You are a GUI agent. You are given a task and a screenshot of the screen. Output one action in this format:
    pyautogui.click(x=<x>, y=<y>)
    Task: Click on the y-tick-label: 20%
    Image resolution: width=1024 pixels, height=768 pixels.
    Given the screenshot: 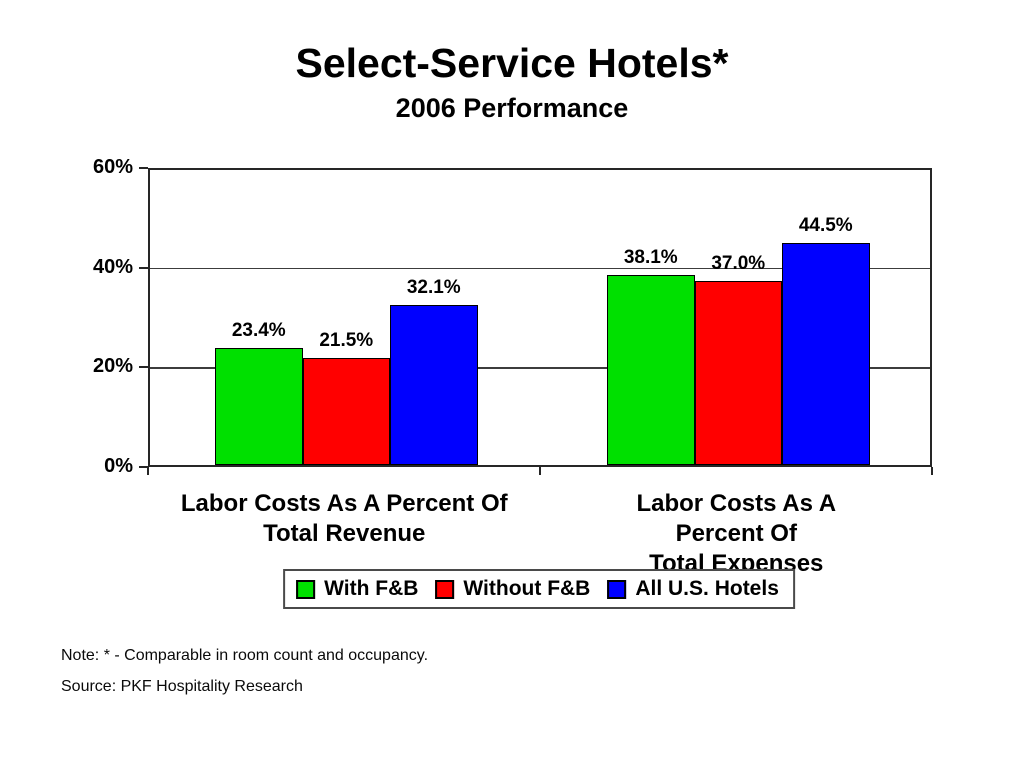 What is the action you would take?
    pyautogui.click(x=112, y=366)
    